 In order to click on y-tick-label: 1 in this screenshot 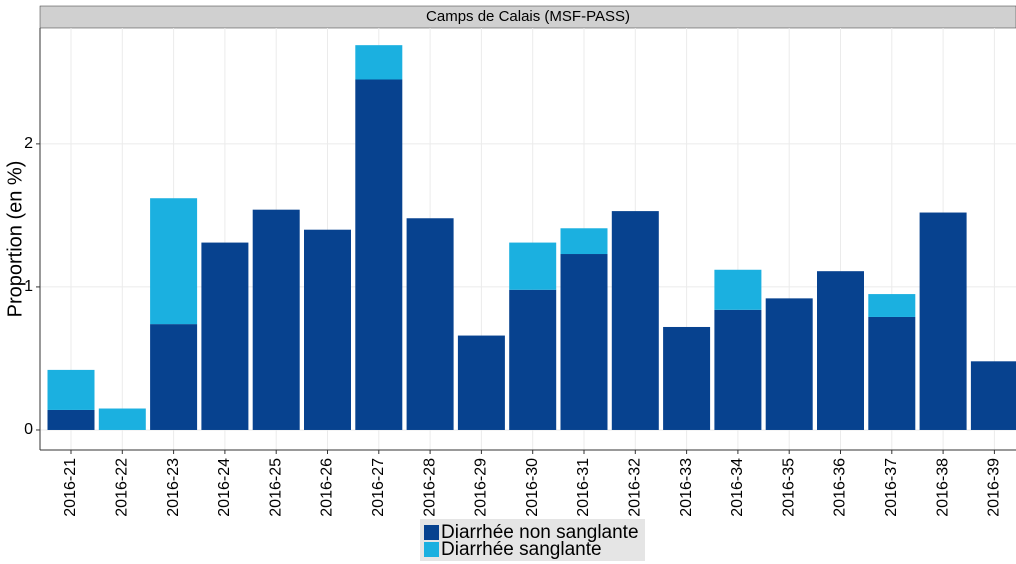, I will do `click(28, 286)`.